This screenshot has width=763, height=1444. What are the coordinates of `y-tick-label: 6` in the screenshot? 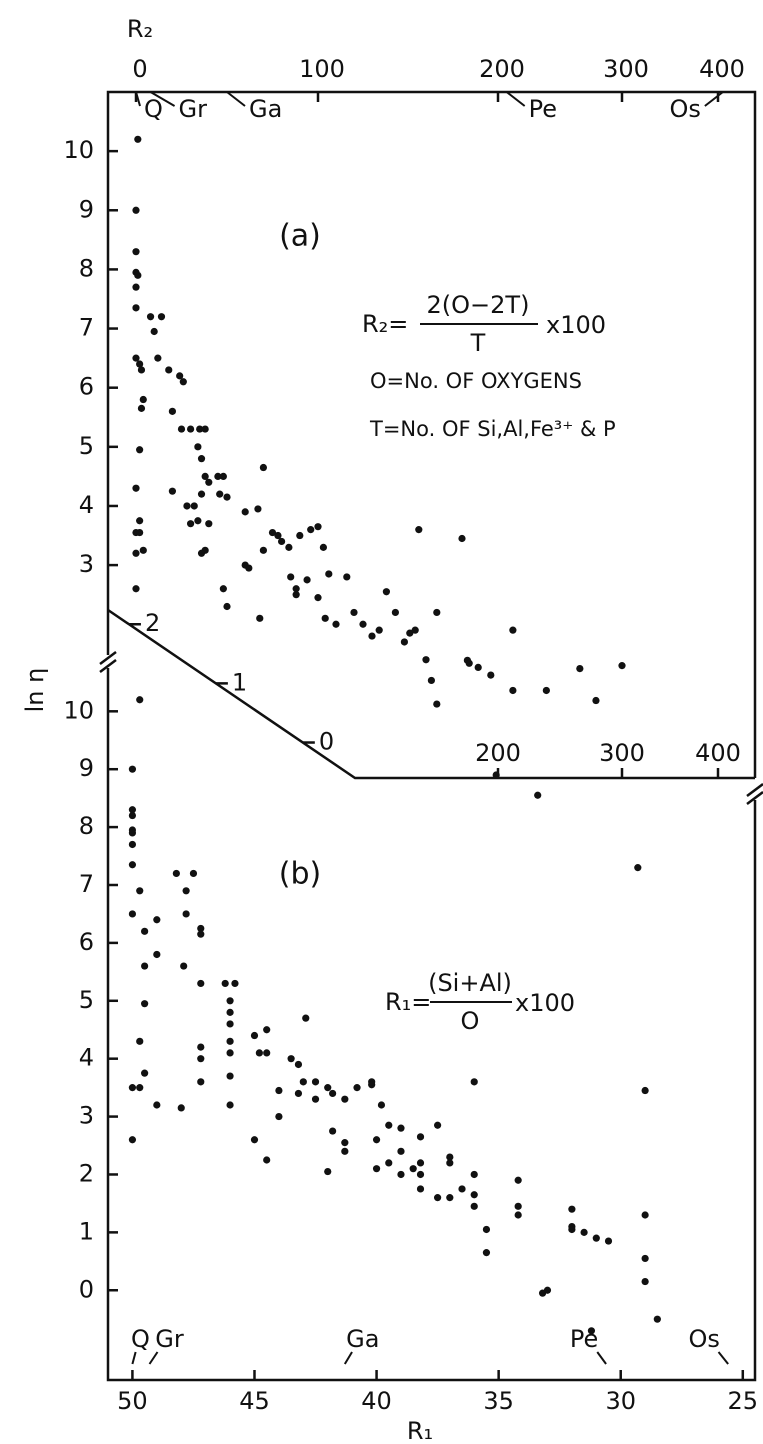 It's located at (86, 942).